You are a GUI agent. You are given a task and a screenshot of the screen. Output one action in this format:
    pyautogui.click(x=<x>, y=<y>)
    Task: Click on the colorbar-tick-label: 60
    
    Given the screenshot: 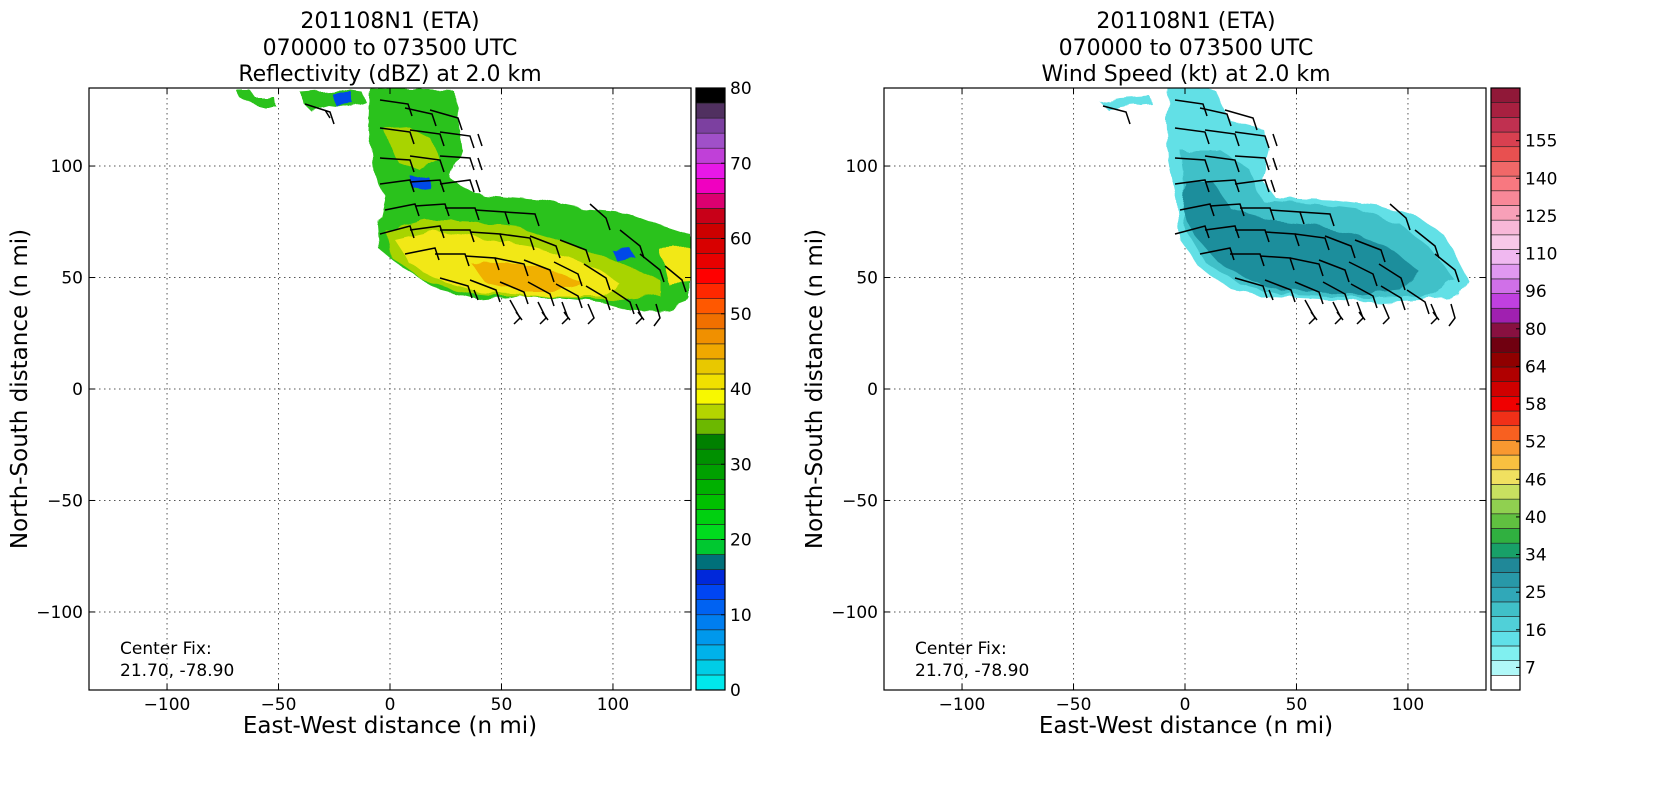 What is the action you would take?
    pyautogui.click(x=741, y=240)
    